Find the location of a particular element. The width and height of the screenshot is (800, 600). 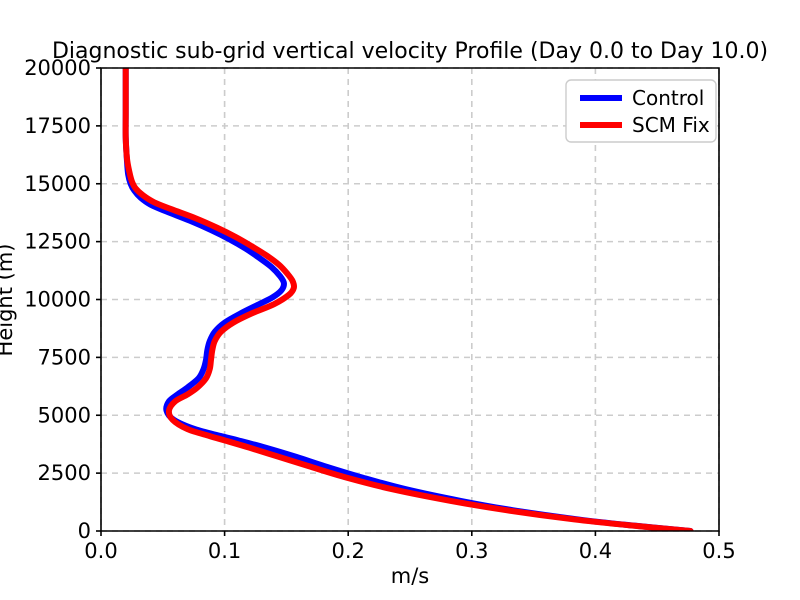

y-tick-label-6: 15000 is located at coordinates (57, 184).